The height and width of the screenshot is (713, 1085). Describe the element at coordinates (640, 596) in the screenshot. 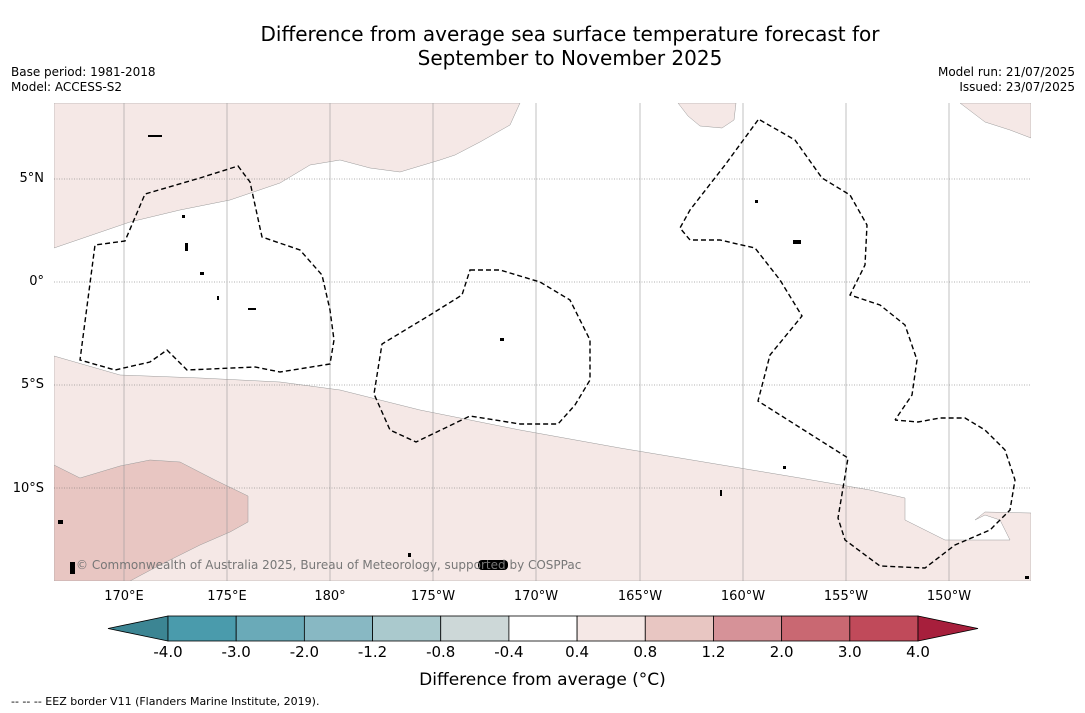

I see `lon-label-165w: 165°W` at that location.